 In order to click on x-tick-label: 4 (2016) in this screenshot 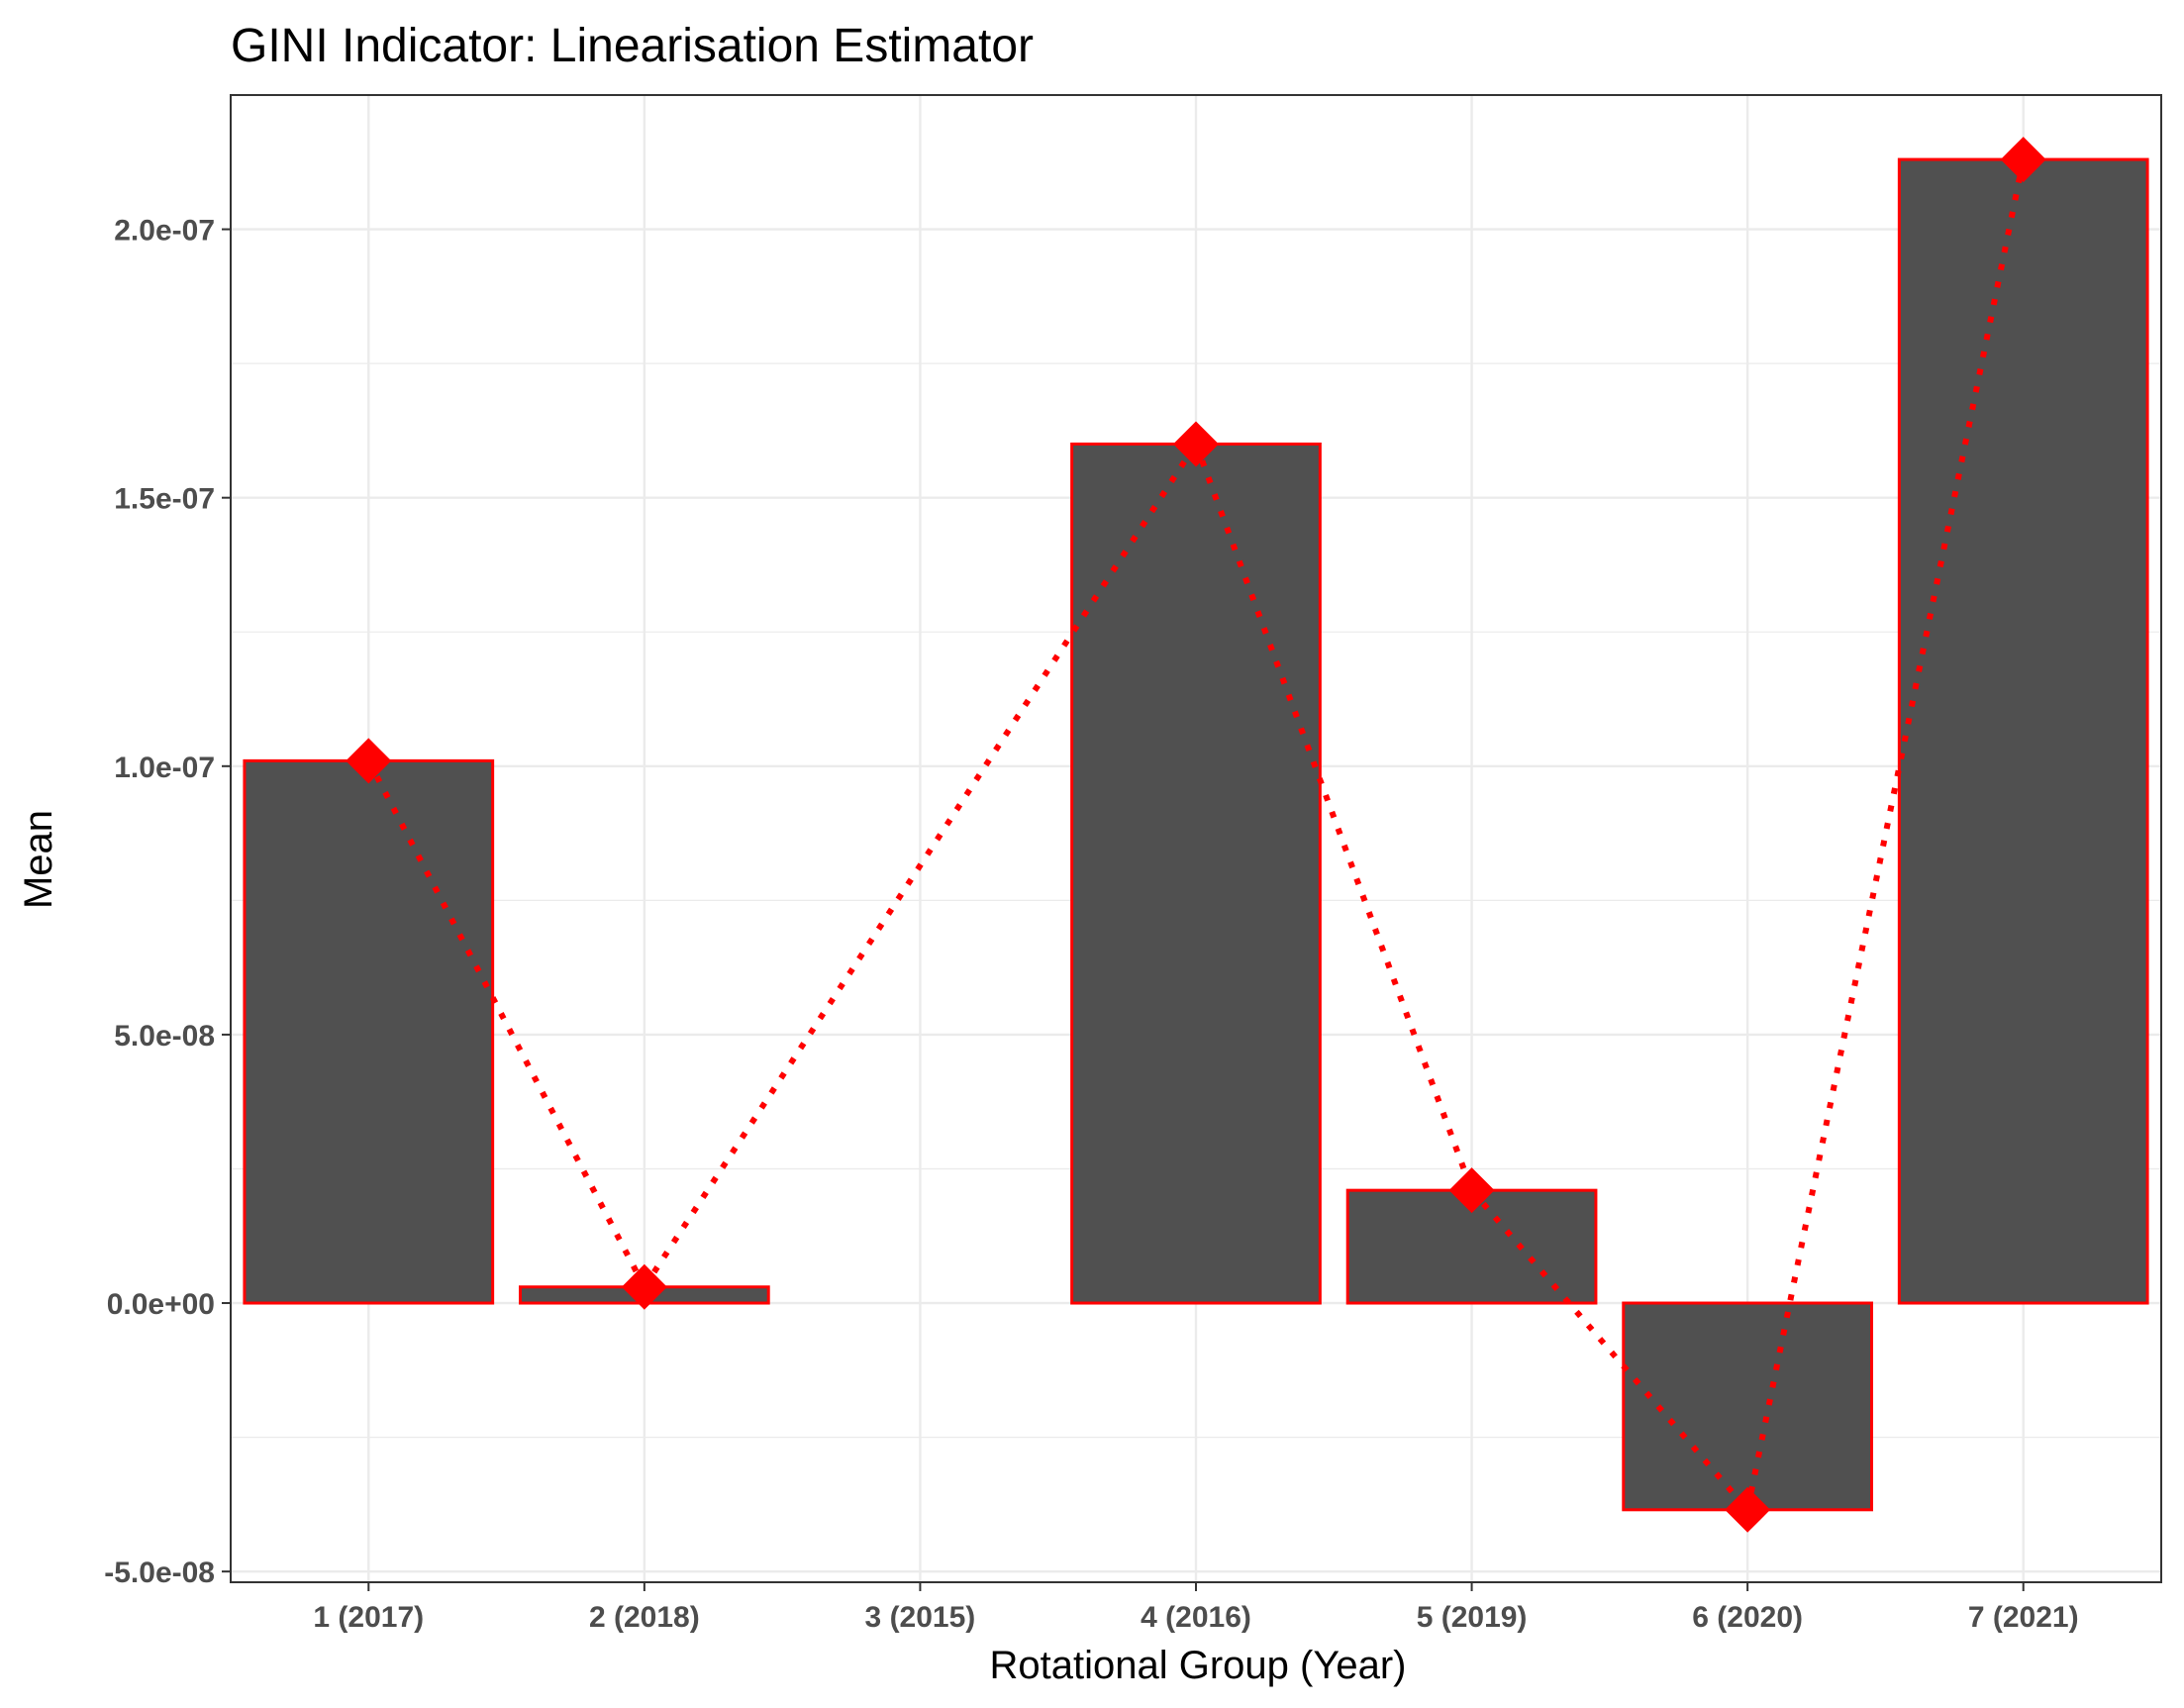, I will do `click(1196, 1618)`.